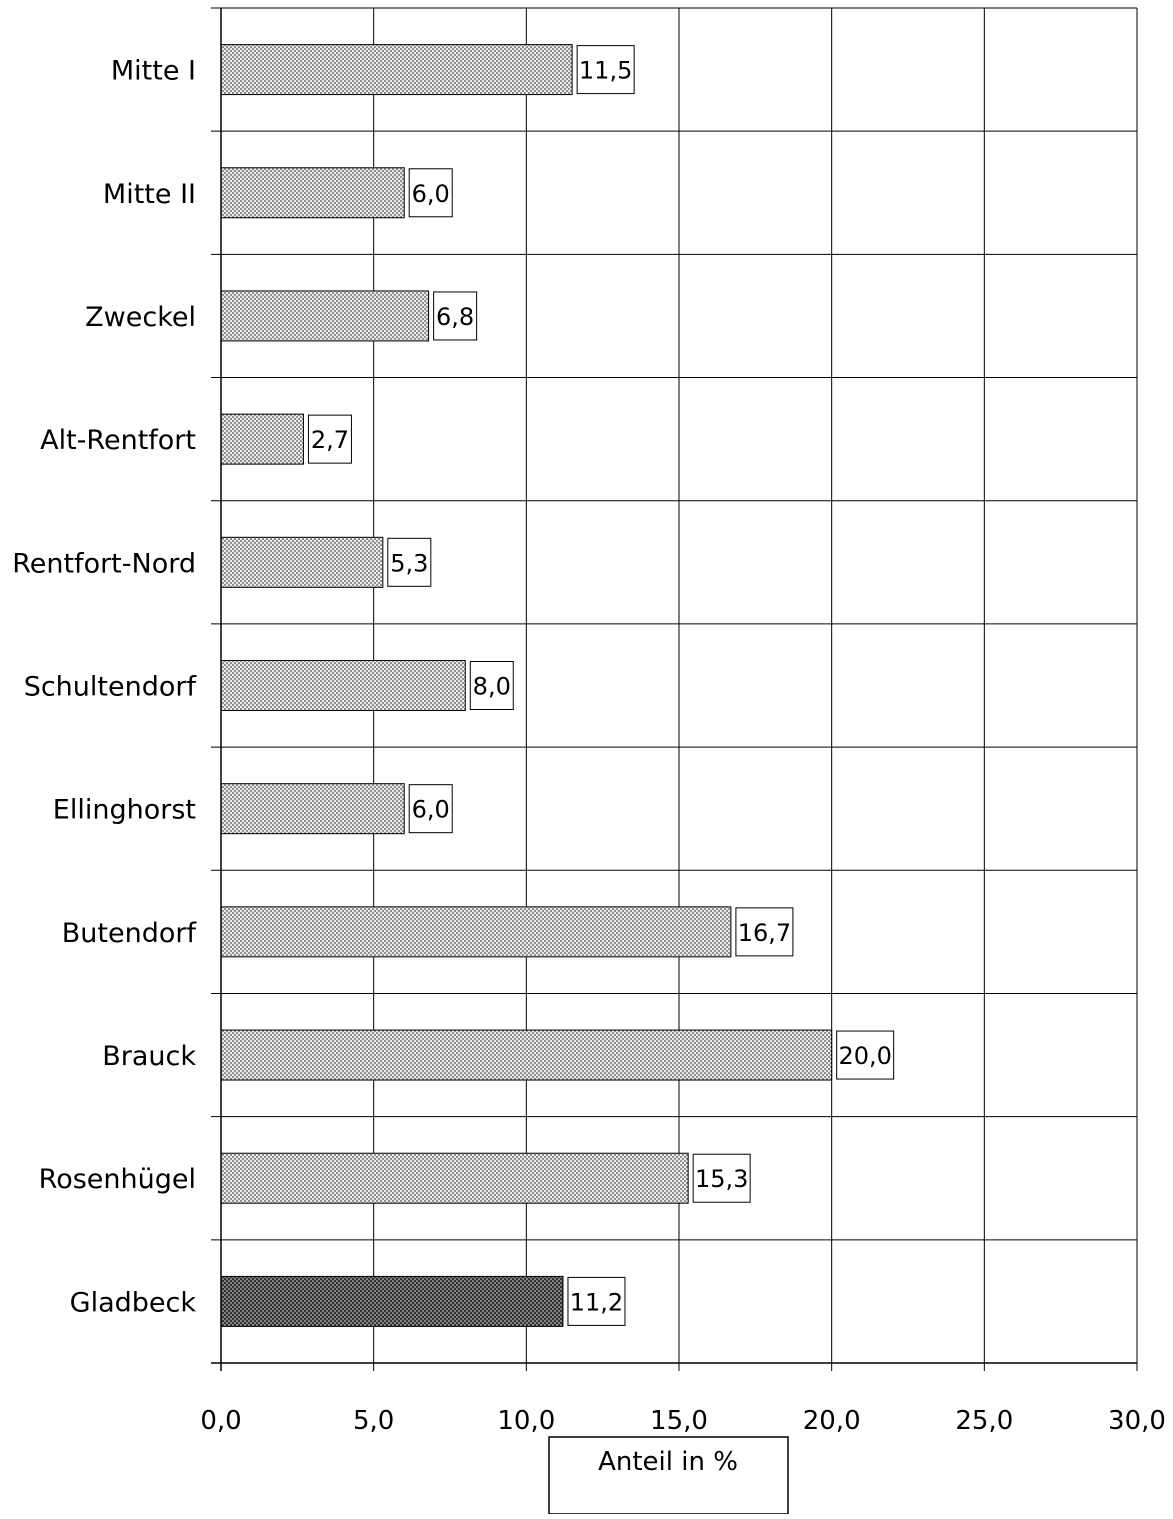 The width and height of the screenshot is (1173, 1519). I want to click on x-tick-label: 25,0, so click(984, 1421).